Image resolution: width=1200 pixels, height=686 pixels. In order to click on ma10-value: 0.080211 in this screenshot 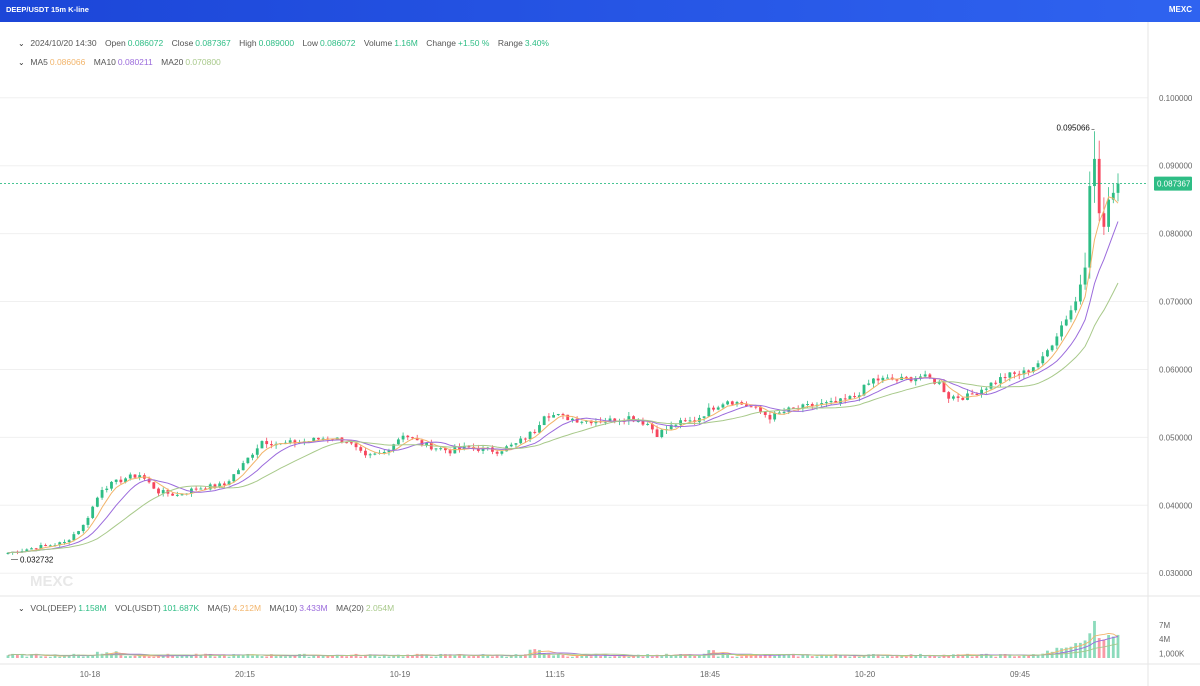, I will do `click(135, 62)`.